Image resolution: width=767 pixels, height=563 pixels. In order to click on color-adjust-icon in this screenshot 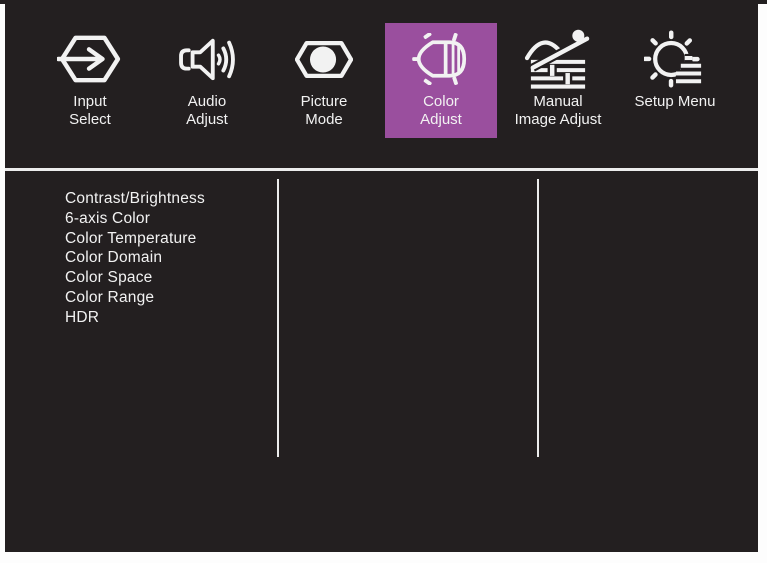, I will do `click(441, 59)`.